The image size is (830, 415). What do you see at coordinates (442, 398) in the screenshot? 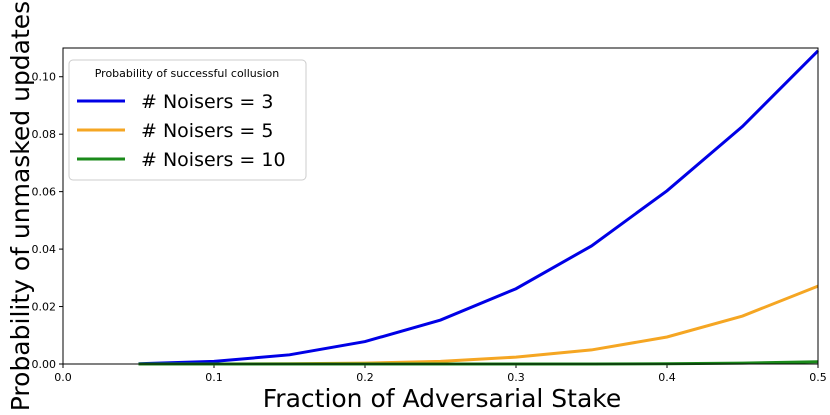
I see `x-axis-label: Fraction of Adversarial Stake` at bounding box center [442, 398].